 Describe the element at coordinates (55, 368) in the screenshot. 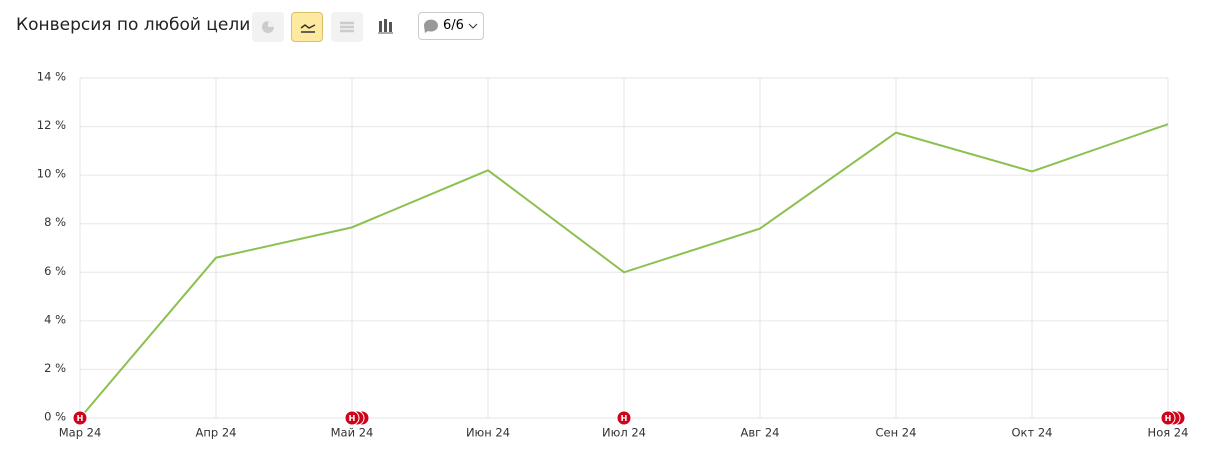

I see `y-tick-label: 2 %` at that location.